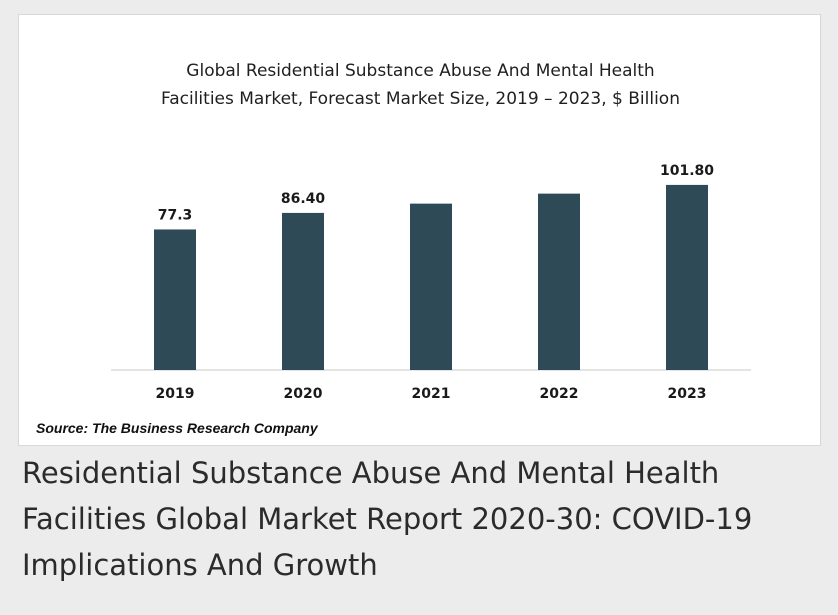  What do you see at coordinates (303, 291) in the screenshot?
I see `bar-2020` at bounding box center [303, 291].